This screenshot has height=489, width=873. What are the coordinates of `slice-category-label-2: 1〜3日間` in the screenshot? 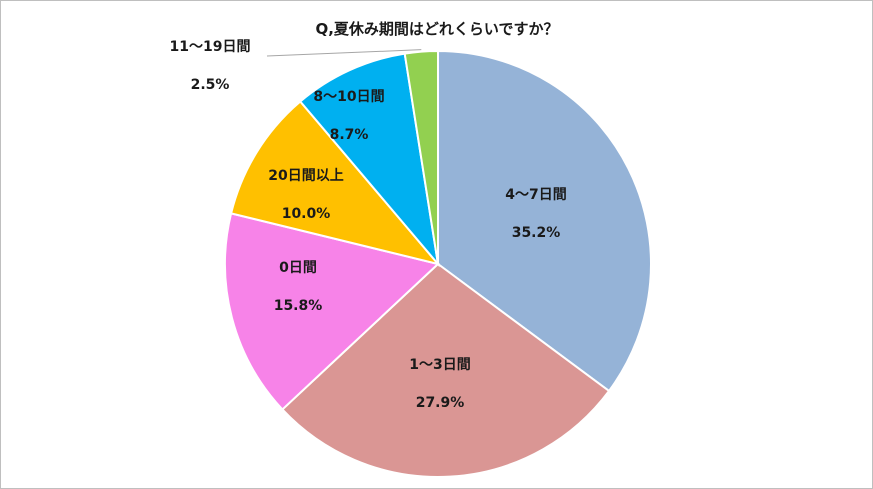 It's located at (439, 365).